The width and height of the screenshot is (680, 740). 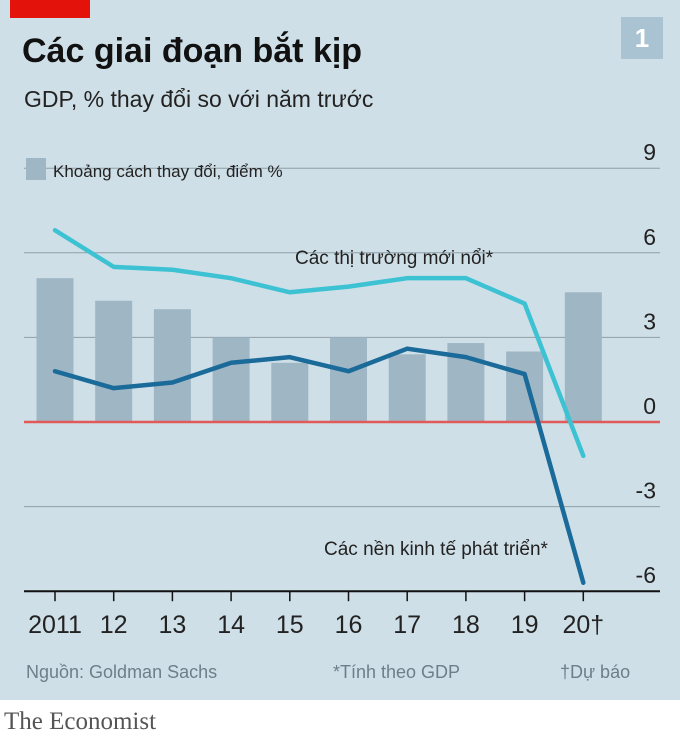 What do you see at coordinates (192, 51) in the screenshot?
I see `chart-title: Các giai đoạn bắt kịp` at bounding box center [192, 51].